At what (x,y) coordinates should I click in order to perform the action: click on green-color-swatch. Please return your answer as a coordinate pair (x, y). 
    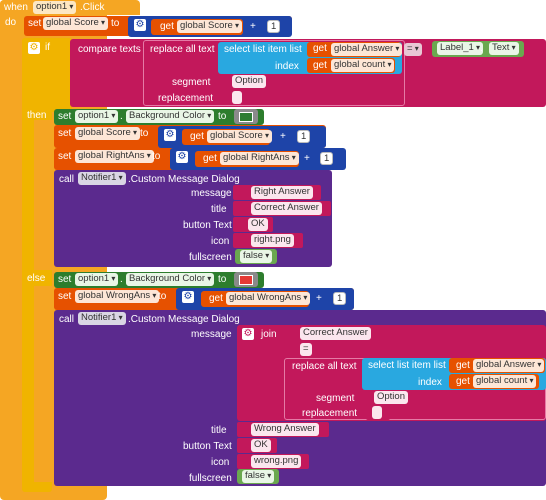
    Looking at the image, I should click on (246, 117).